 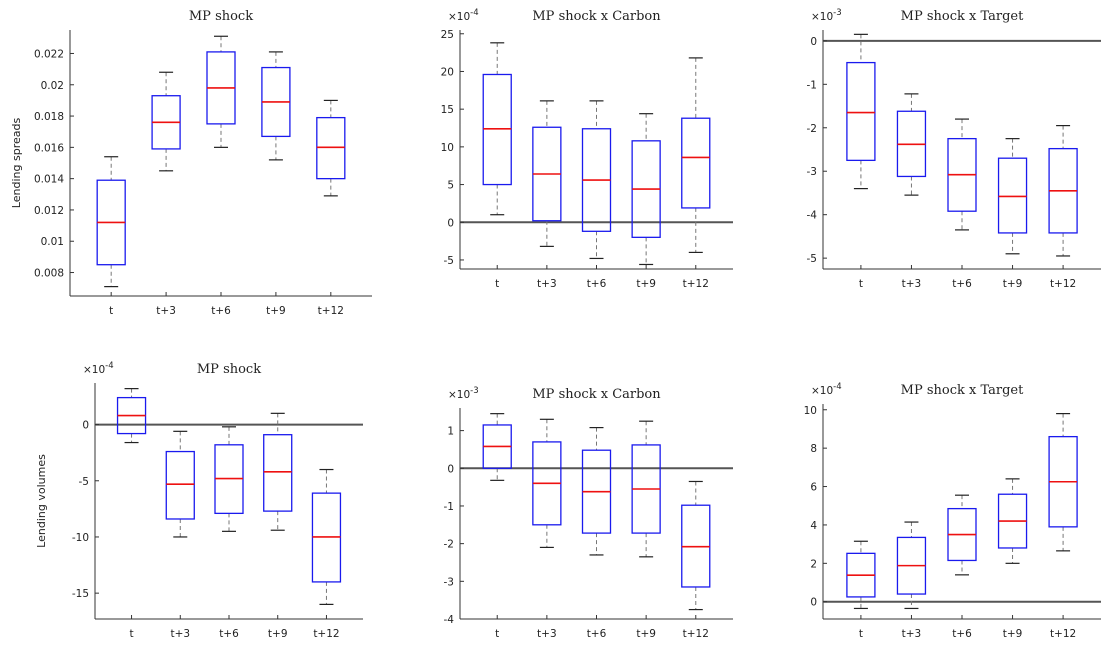 What do you see at coordinates (49, 54) in the screenshot?
I see `y-tick-label: 0.022` at bounding box center [49, 54].